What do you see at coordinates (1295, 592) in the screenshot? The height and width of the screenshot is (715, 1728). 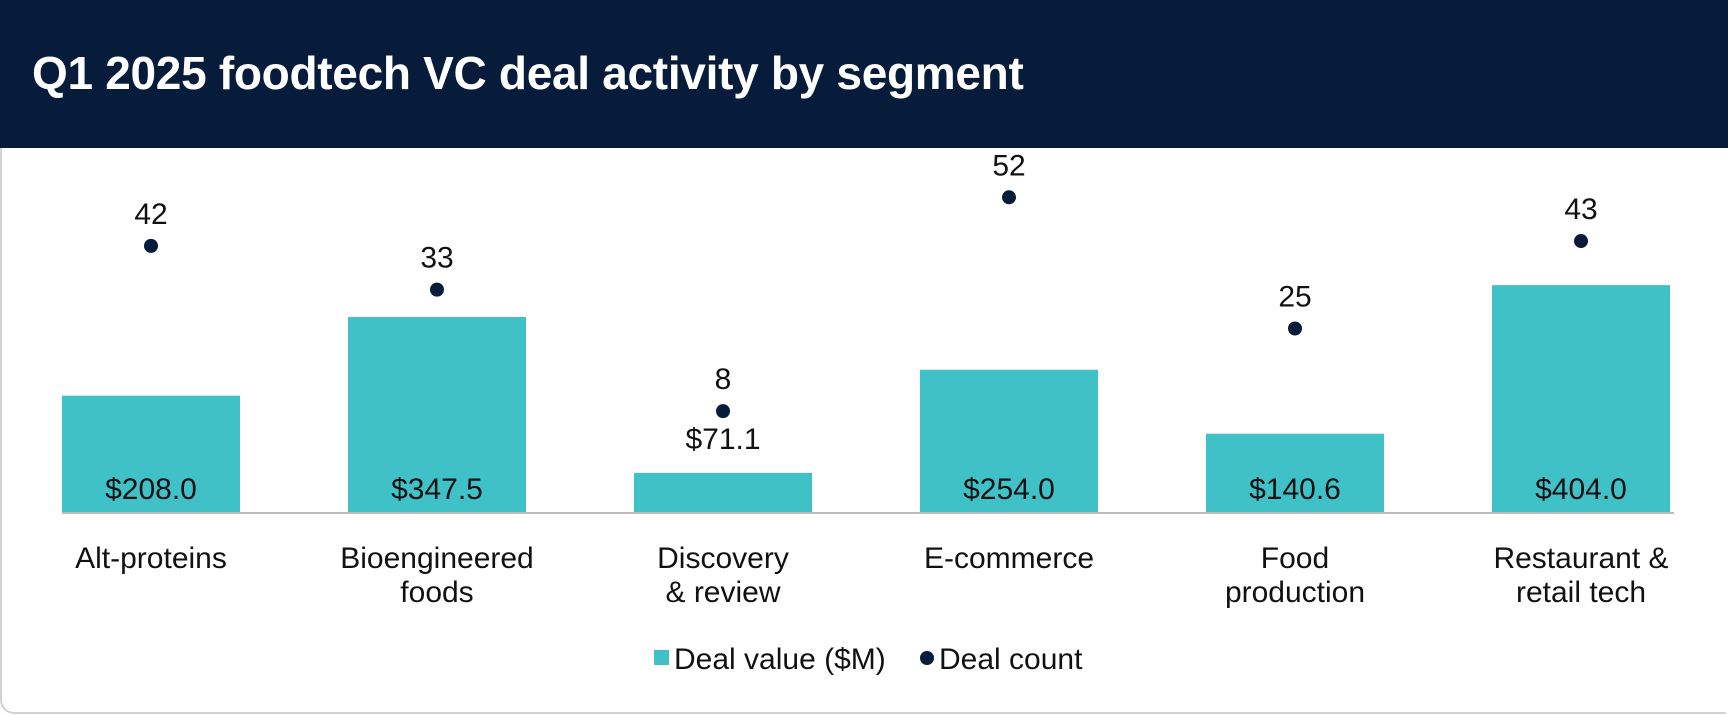 I see `category-label: production` at bounding box center [1295, 592].